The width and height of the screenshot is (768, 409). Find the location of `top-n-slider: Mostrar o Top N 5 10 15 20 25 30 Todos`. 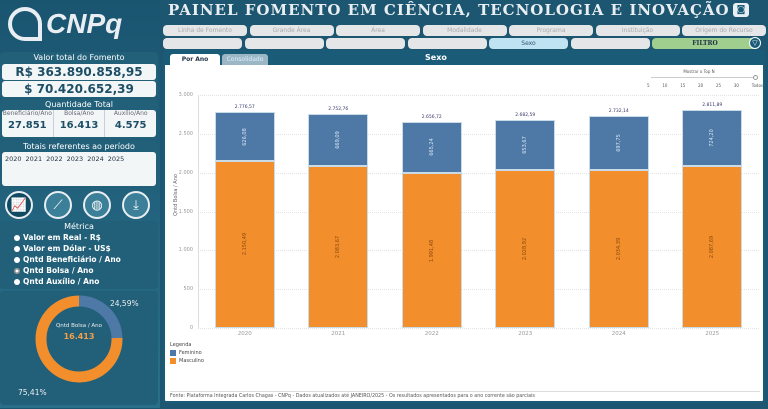

top-n-slider: Mostrar o Top N 5 10 15 20 25 30 Todos is located at coordinates (699, 78).